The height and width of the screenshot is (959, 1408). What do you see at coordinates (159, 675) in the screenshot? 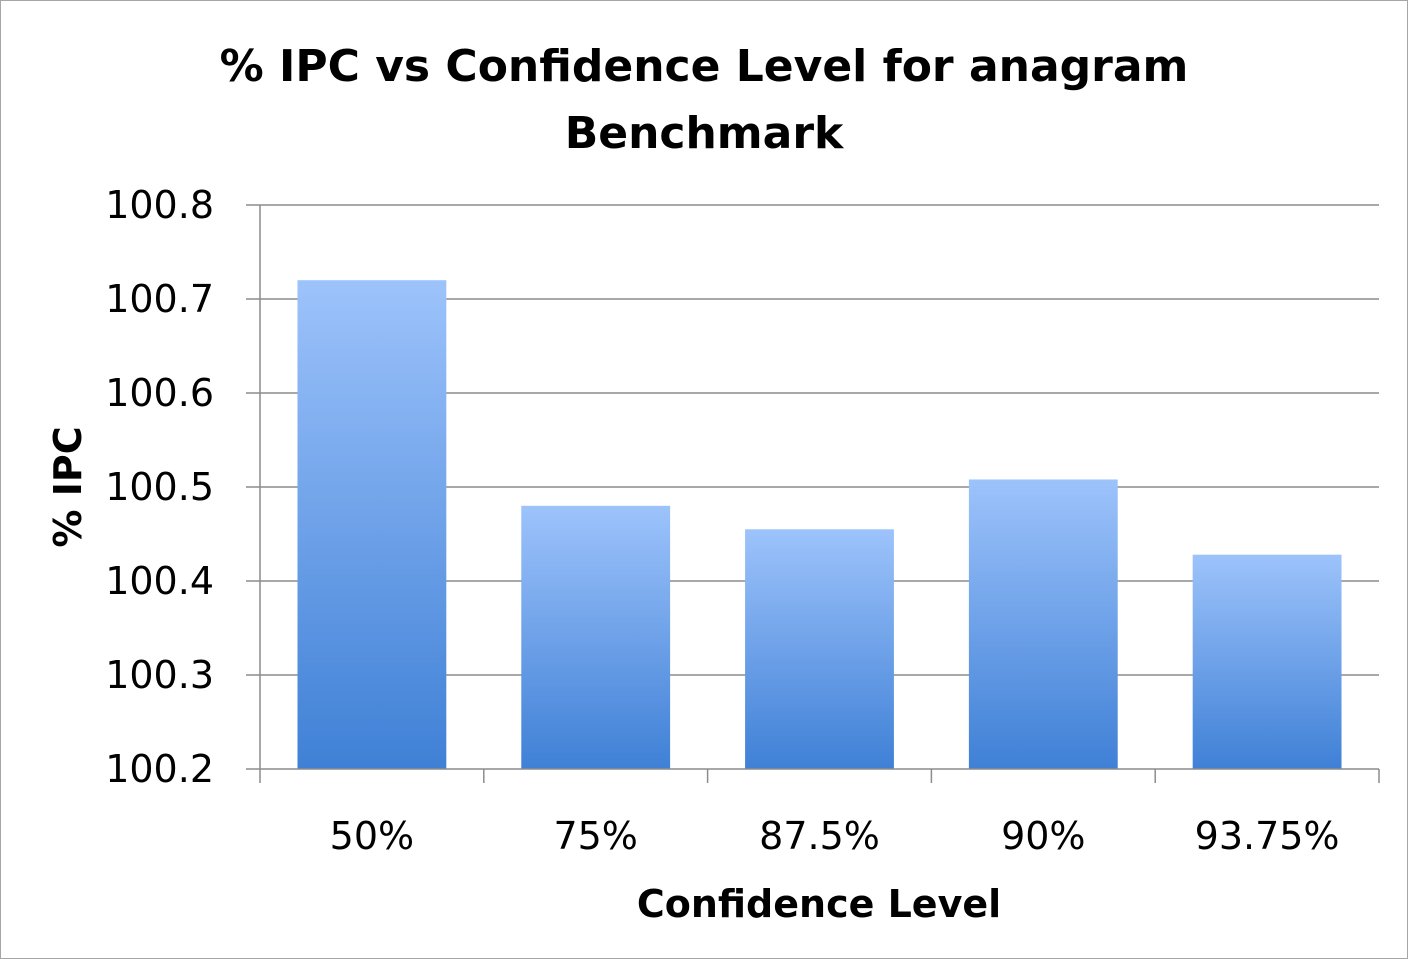
I see `y-tick-label: 100.3` at bounding box center [159, 675].